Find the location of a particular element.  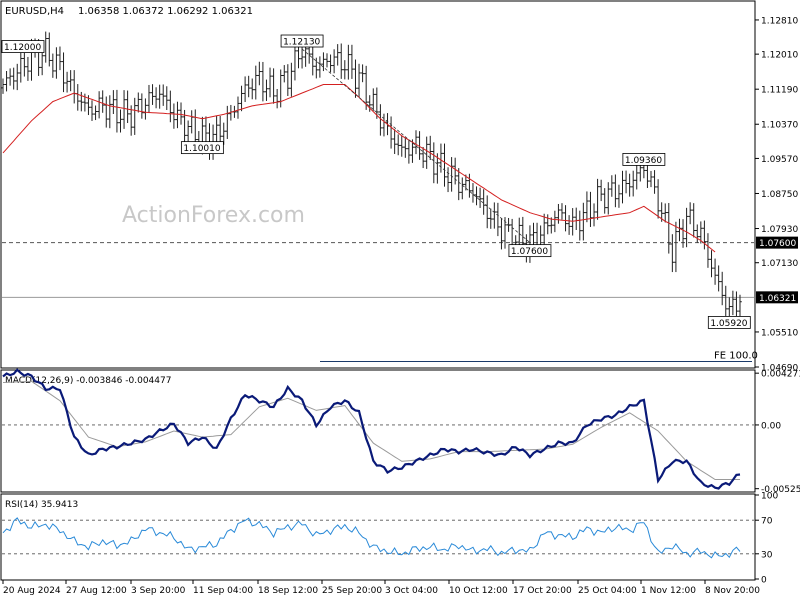

annotation-label: 1.12000 is located at coordinates (22, 48).